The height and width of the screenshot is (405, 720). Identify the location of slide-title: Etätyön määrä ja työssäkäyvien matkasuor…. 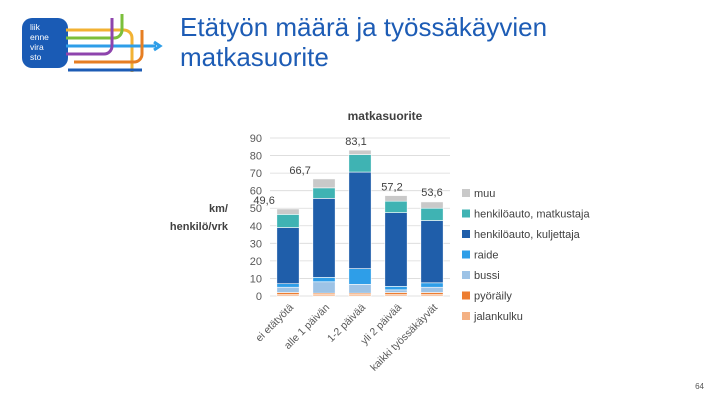
(364, 42).